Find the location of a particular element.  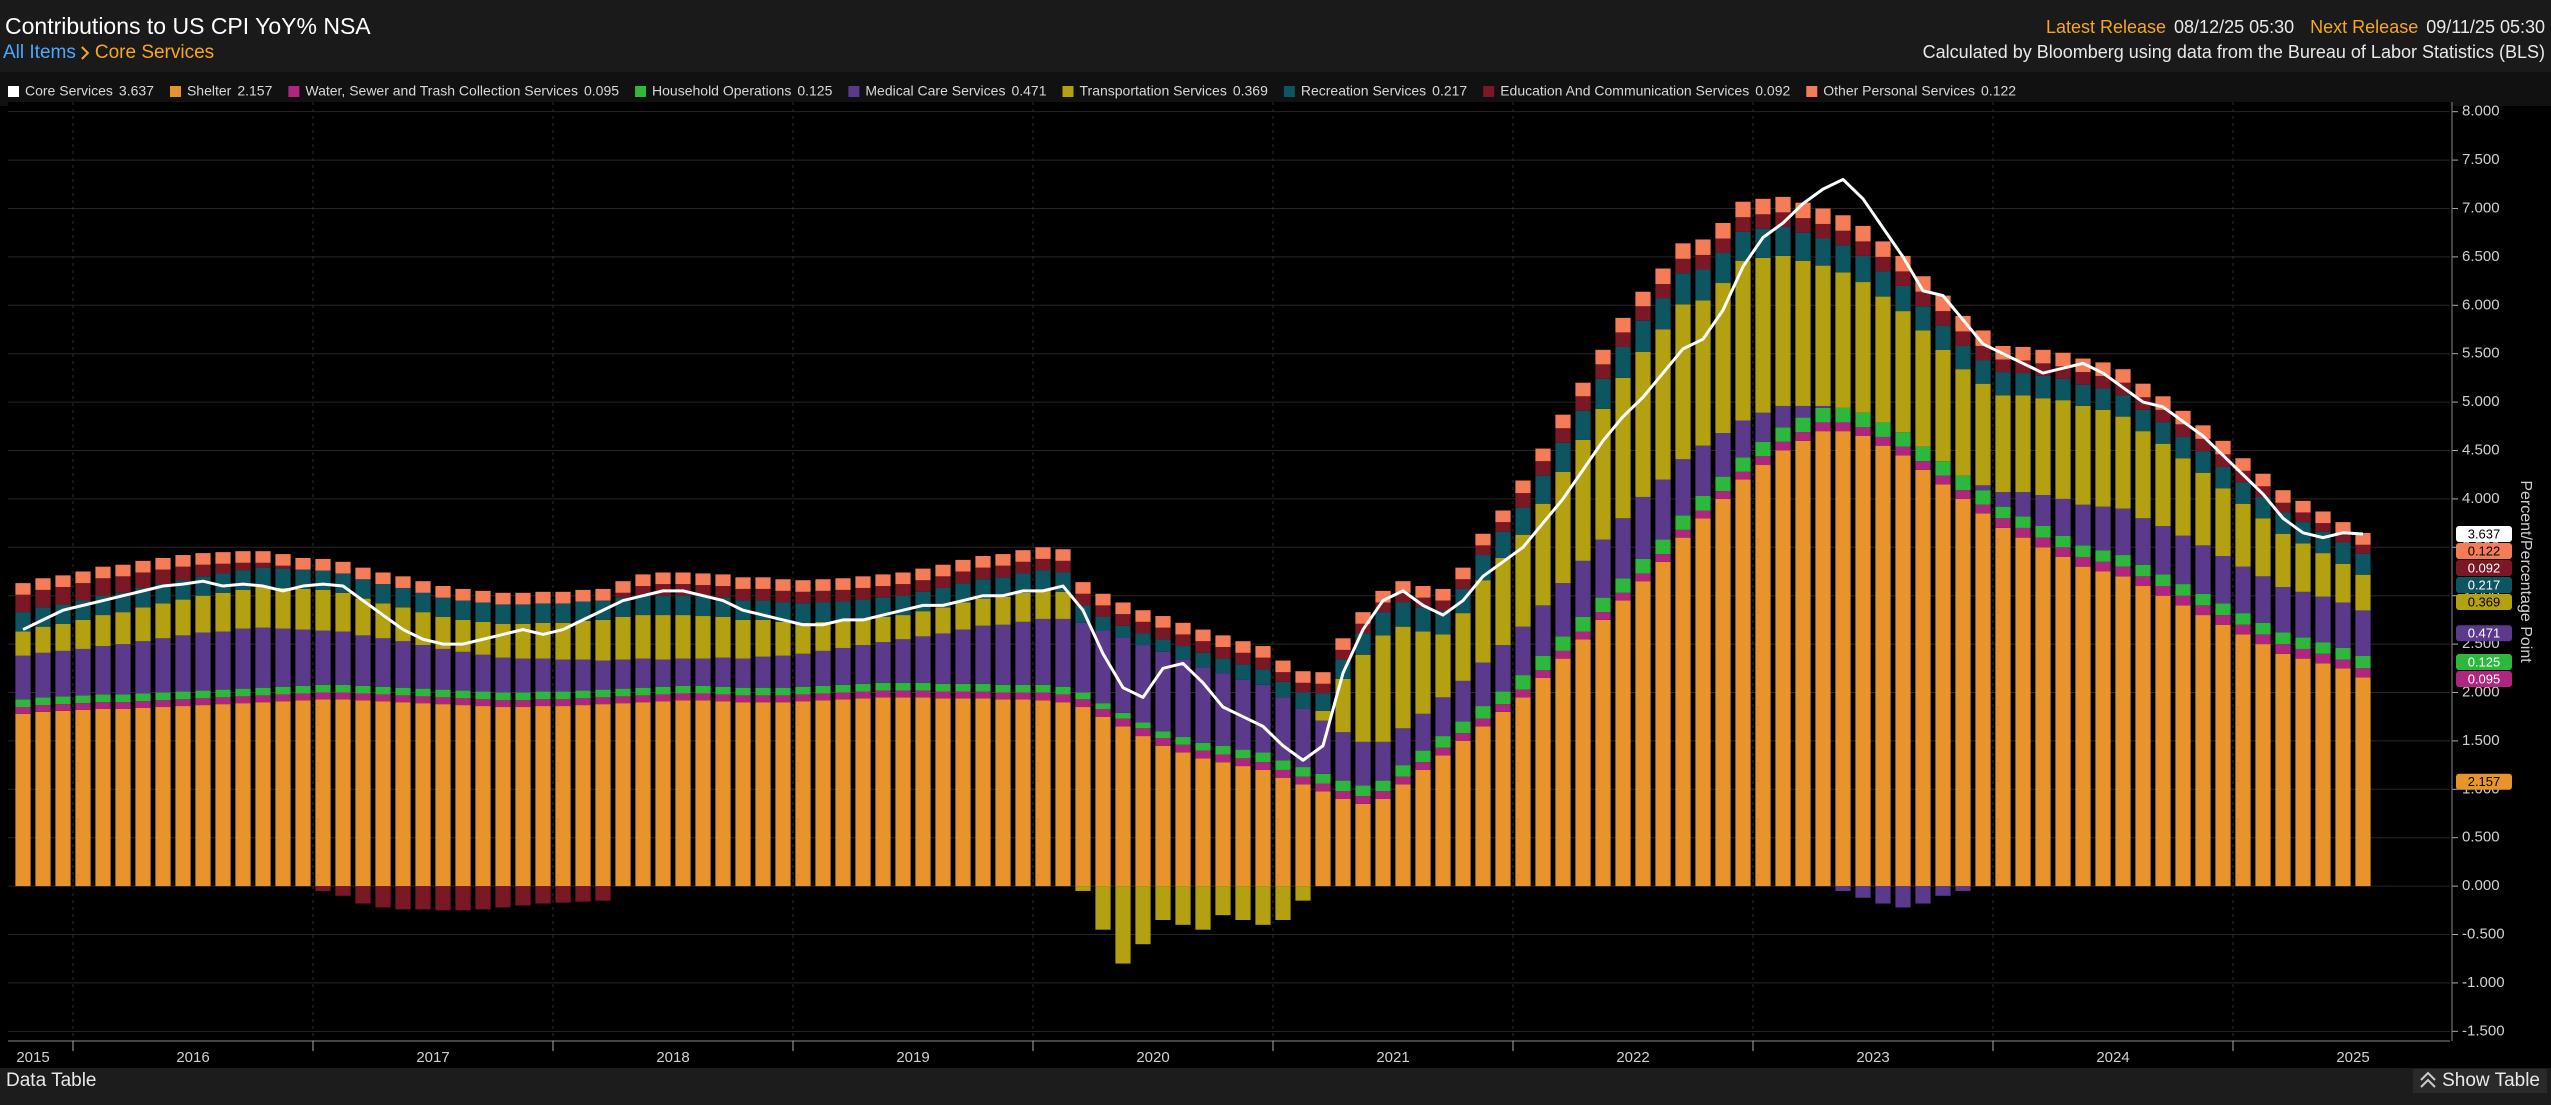

show-table-button is located at coordinates (2480, 1081).